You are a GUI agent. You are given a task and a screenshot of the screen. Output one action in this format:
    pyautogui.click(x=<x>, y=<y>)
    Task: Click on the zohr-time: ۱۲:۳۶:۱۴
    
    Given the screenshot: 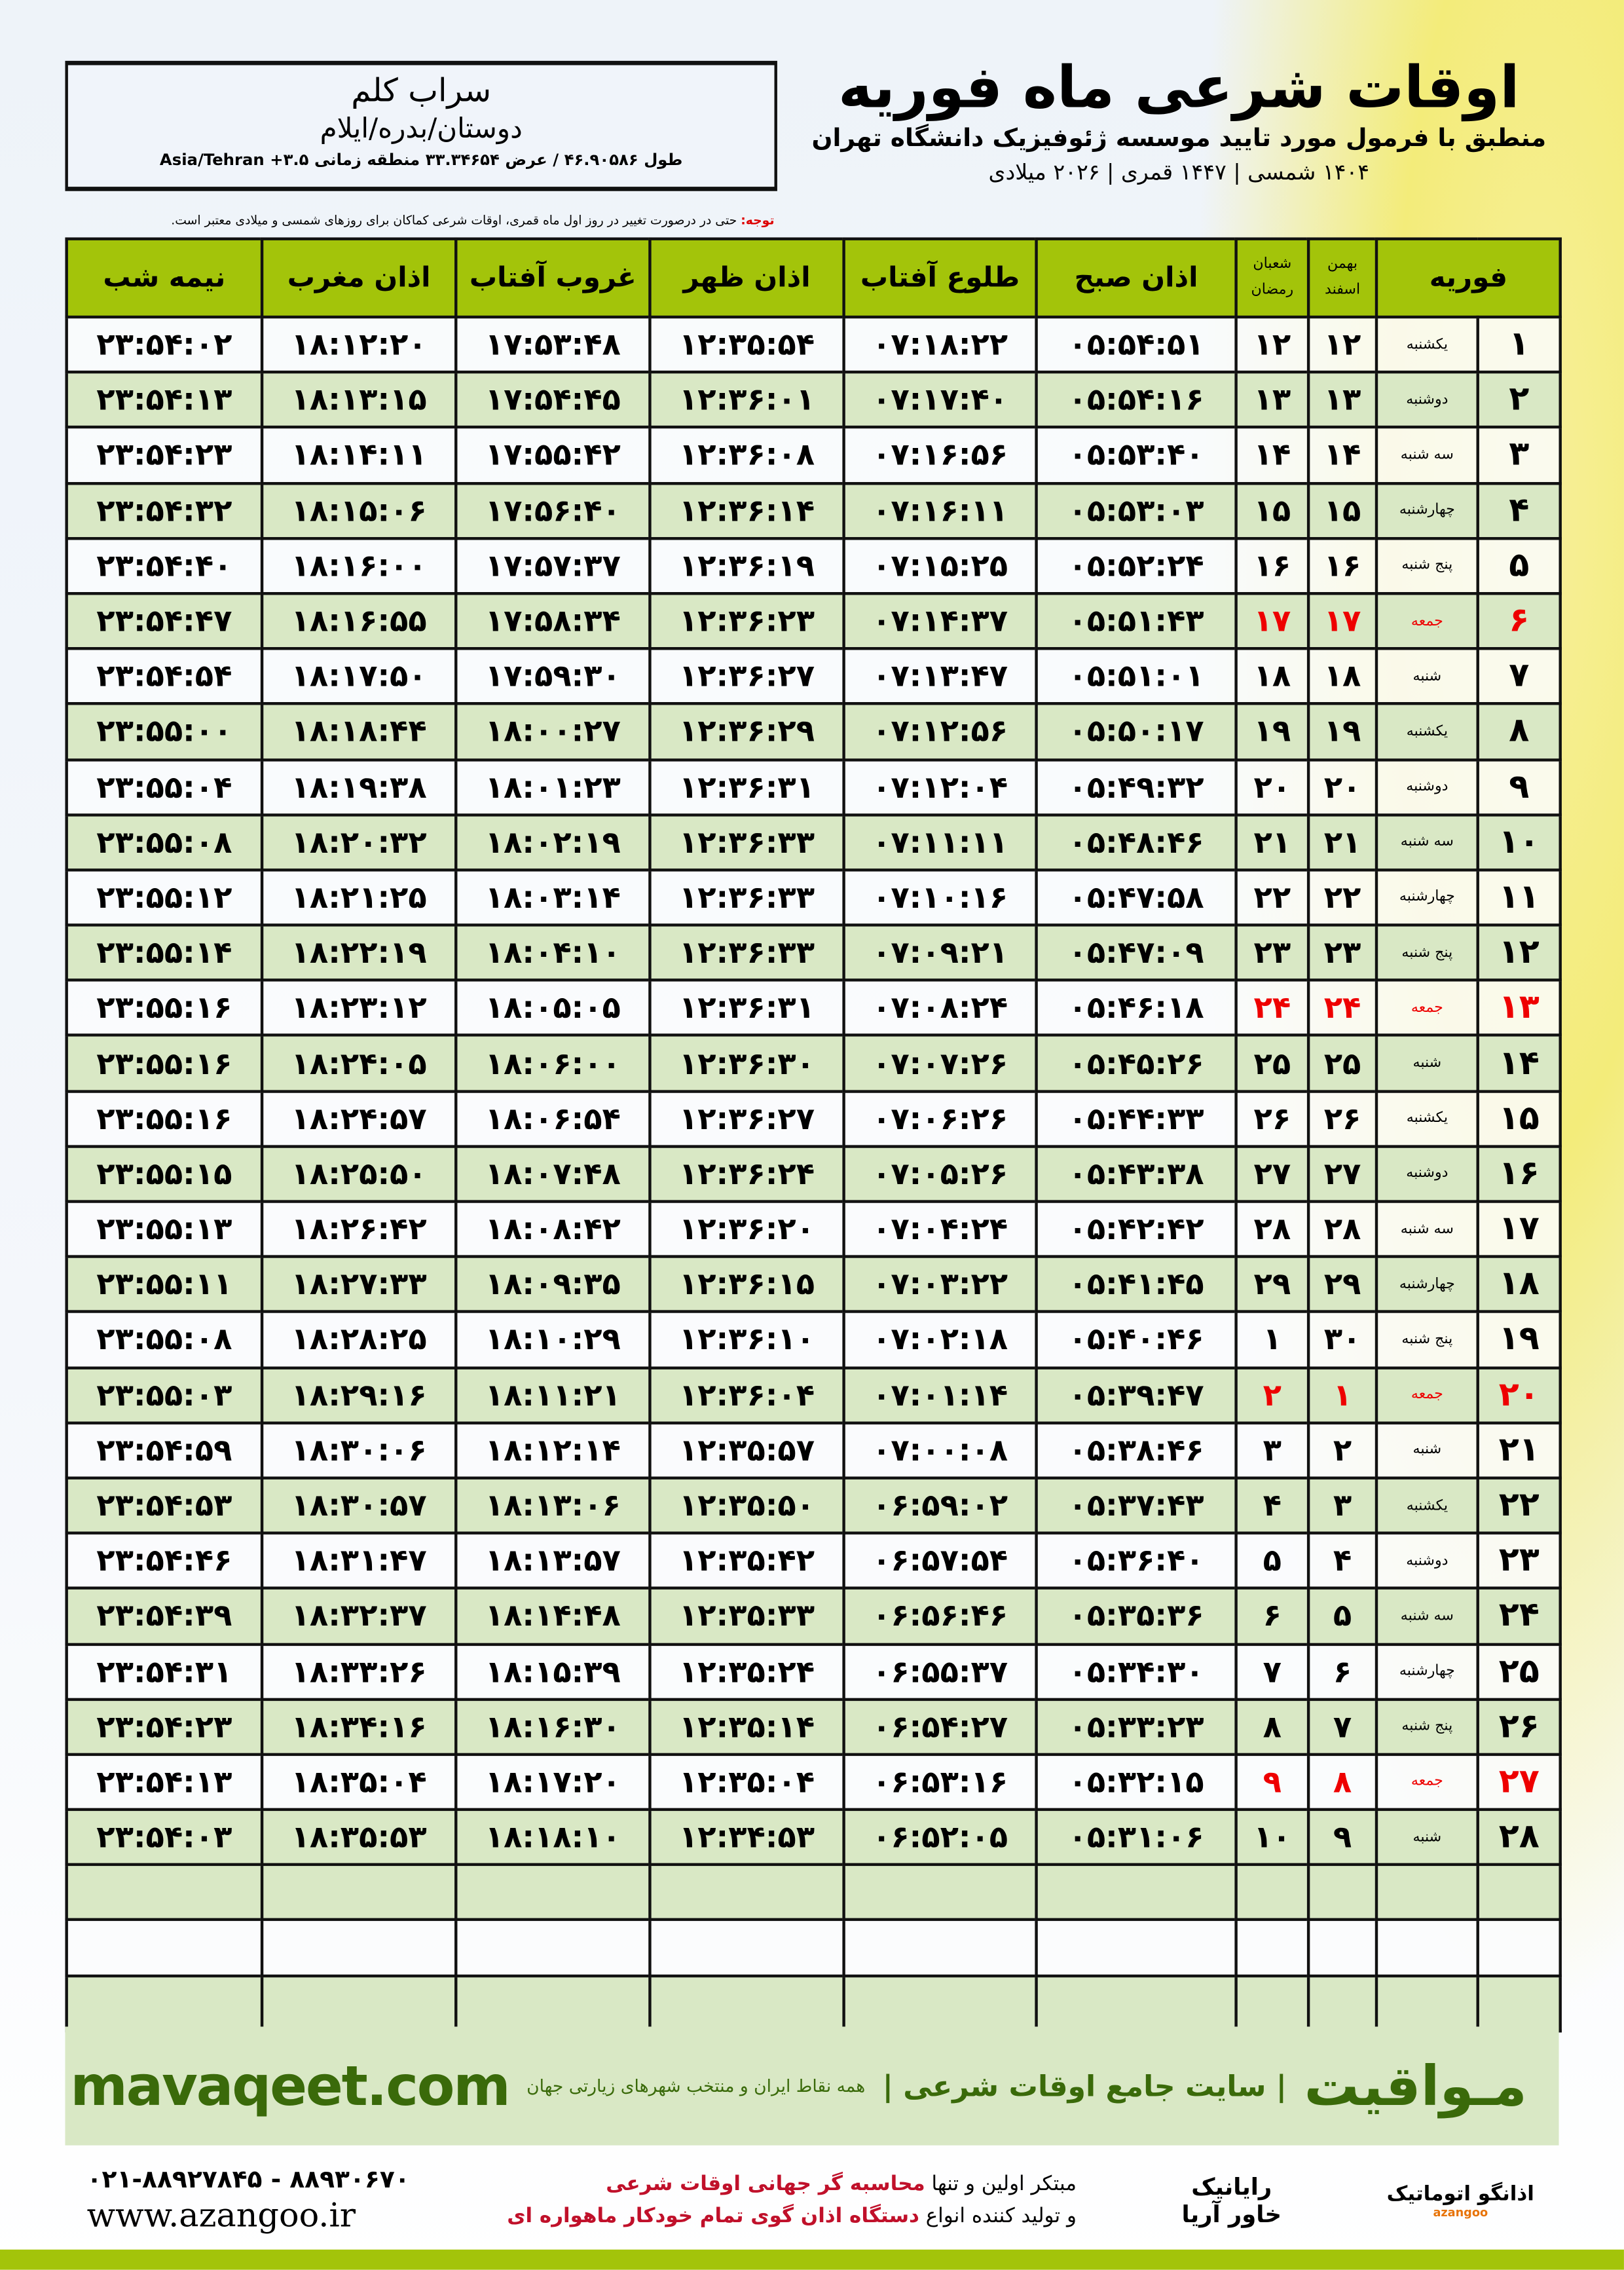 What is the action you would take?
    pyautogui.click(x=746, y=510)
    